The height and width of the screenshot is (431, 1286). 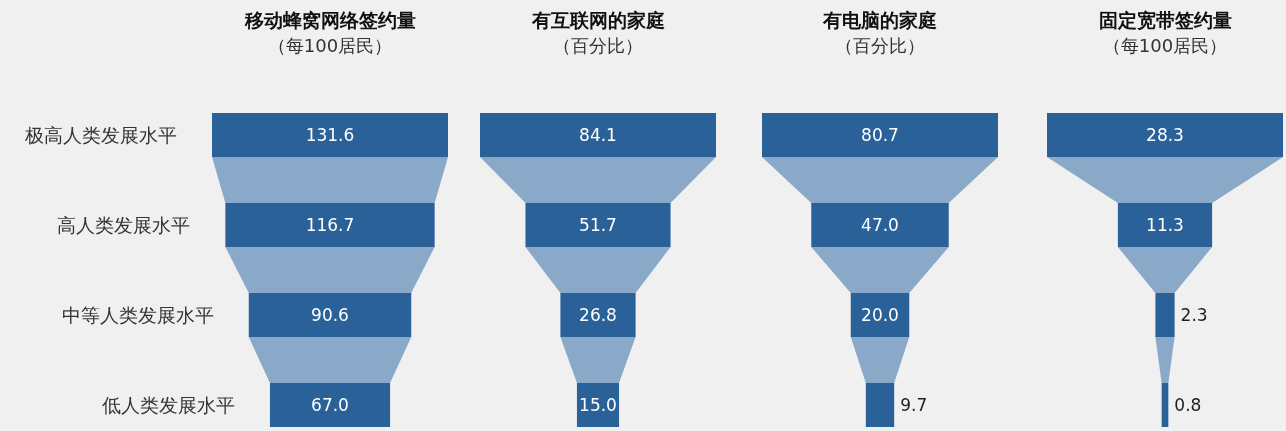 What do you see at coordinates (330, 225) in the screenshot?
I see `data-label: 116.7` at bounding box center [330, 225].